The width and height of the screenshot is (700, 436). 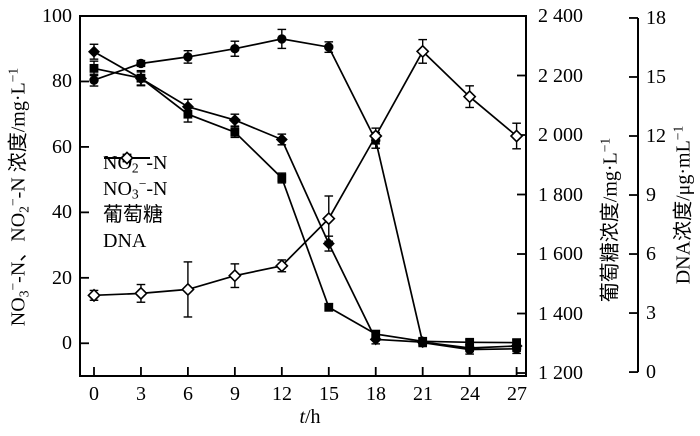 I want to click on legend-item-no3n: NO3−-N, so click(x=135, y=177).